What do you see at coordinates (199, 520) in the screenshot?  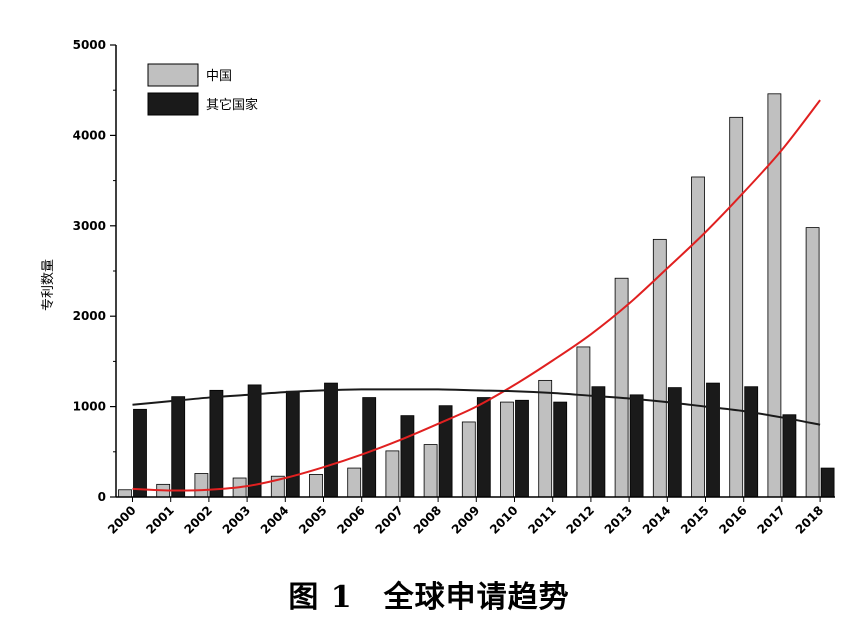 I see `x-tick-label-2002: 2002` at bounding box center [199, 520].